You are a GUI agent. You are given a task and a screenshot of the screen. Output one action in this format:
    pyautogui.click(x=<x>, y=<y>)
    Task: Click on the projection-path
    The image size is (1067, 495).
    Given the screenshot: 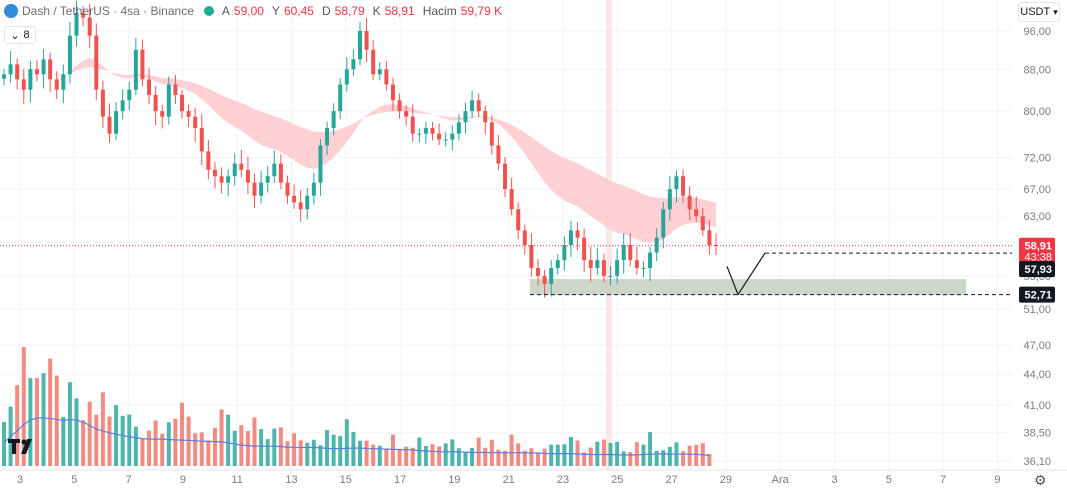 What is the action you would take?
    pyautogui.click(x=746, y=274)
    